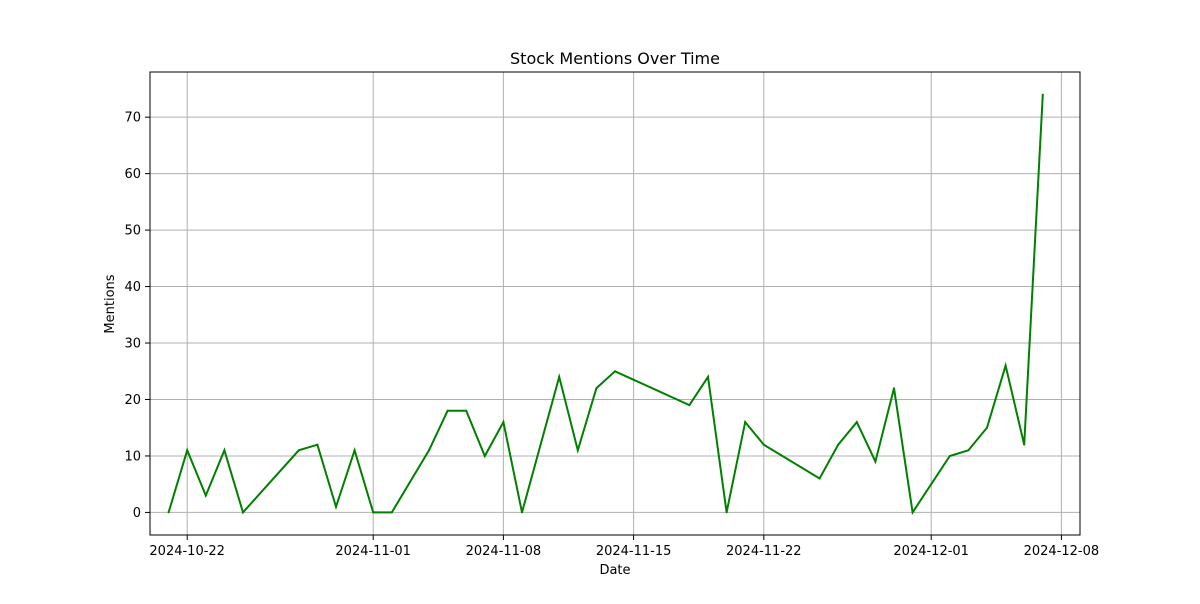 Image resolution: width=1200 pixels, height=604 pixels. Describe the element at coordinates (764, 551) in the screenshot. I see `x-tick-label: 2024-11-22` at that location.